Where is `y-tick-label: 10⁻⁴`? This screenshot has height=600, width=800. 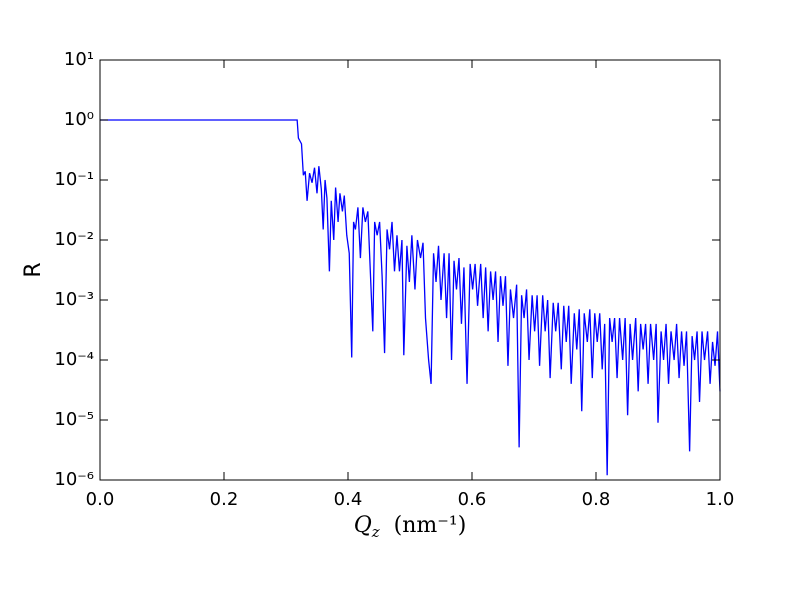 y-tick-label: 10⁻⁴ is located at coordinates (74, 359).